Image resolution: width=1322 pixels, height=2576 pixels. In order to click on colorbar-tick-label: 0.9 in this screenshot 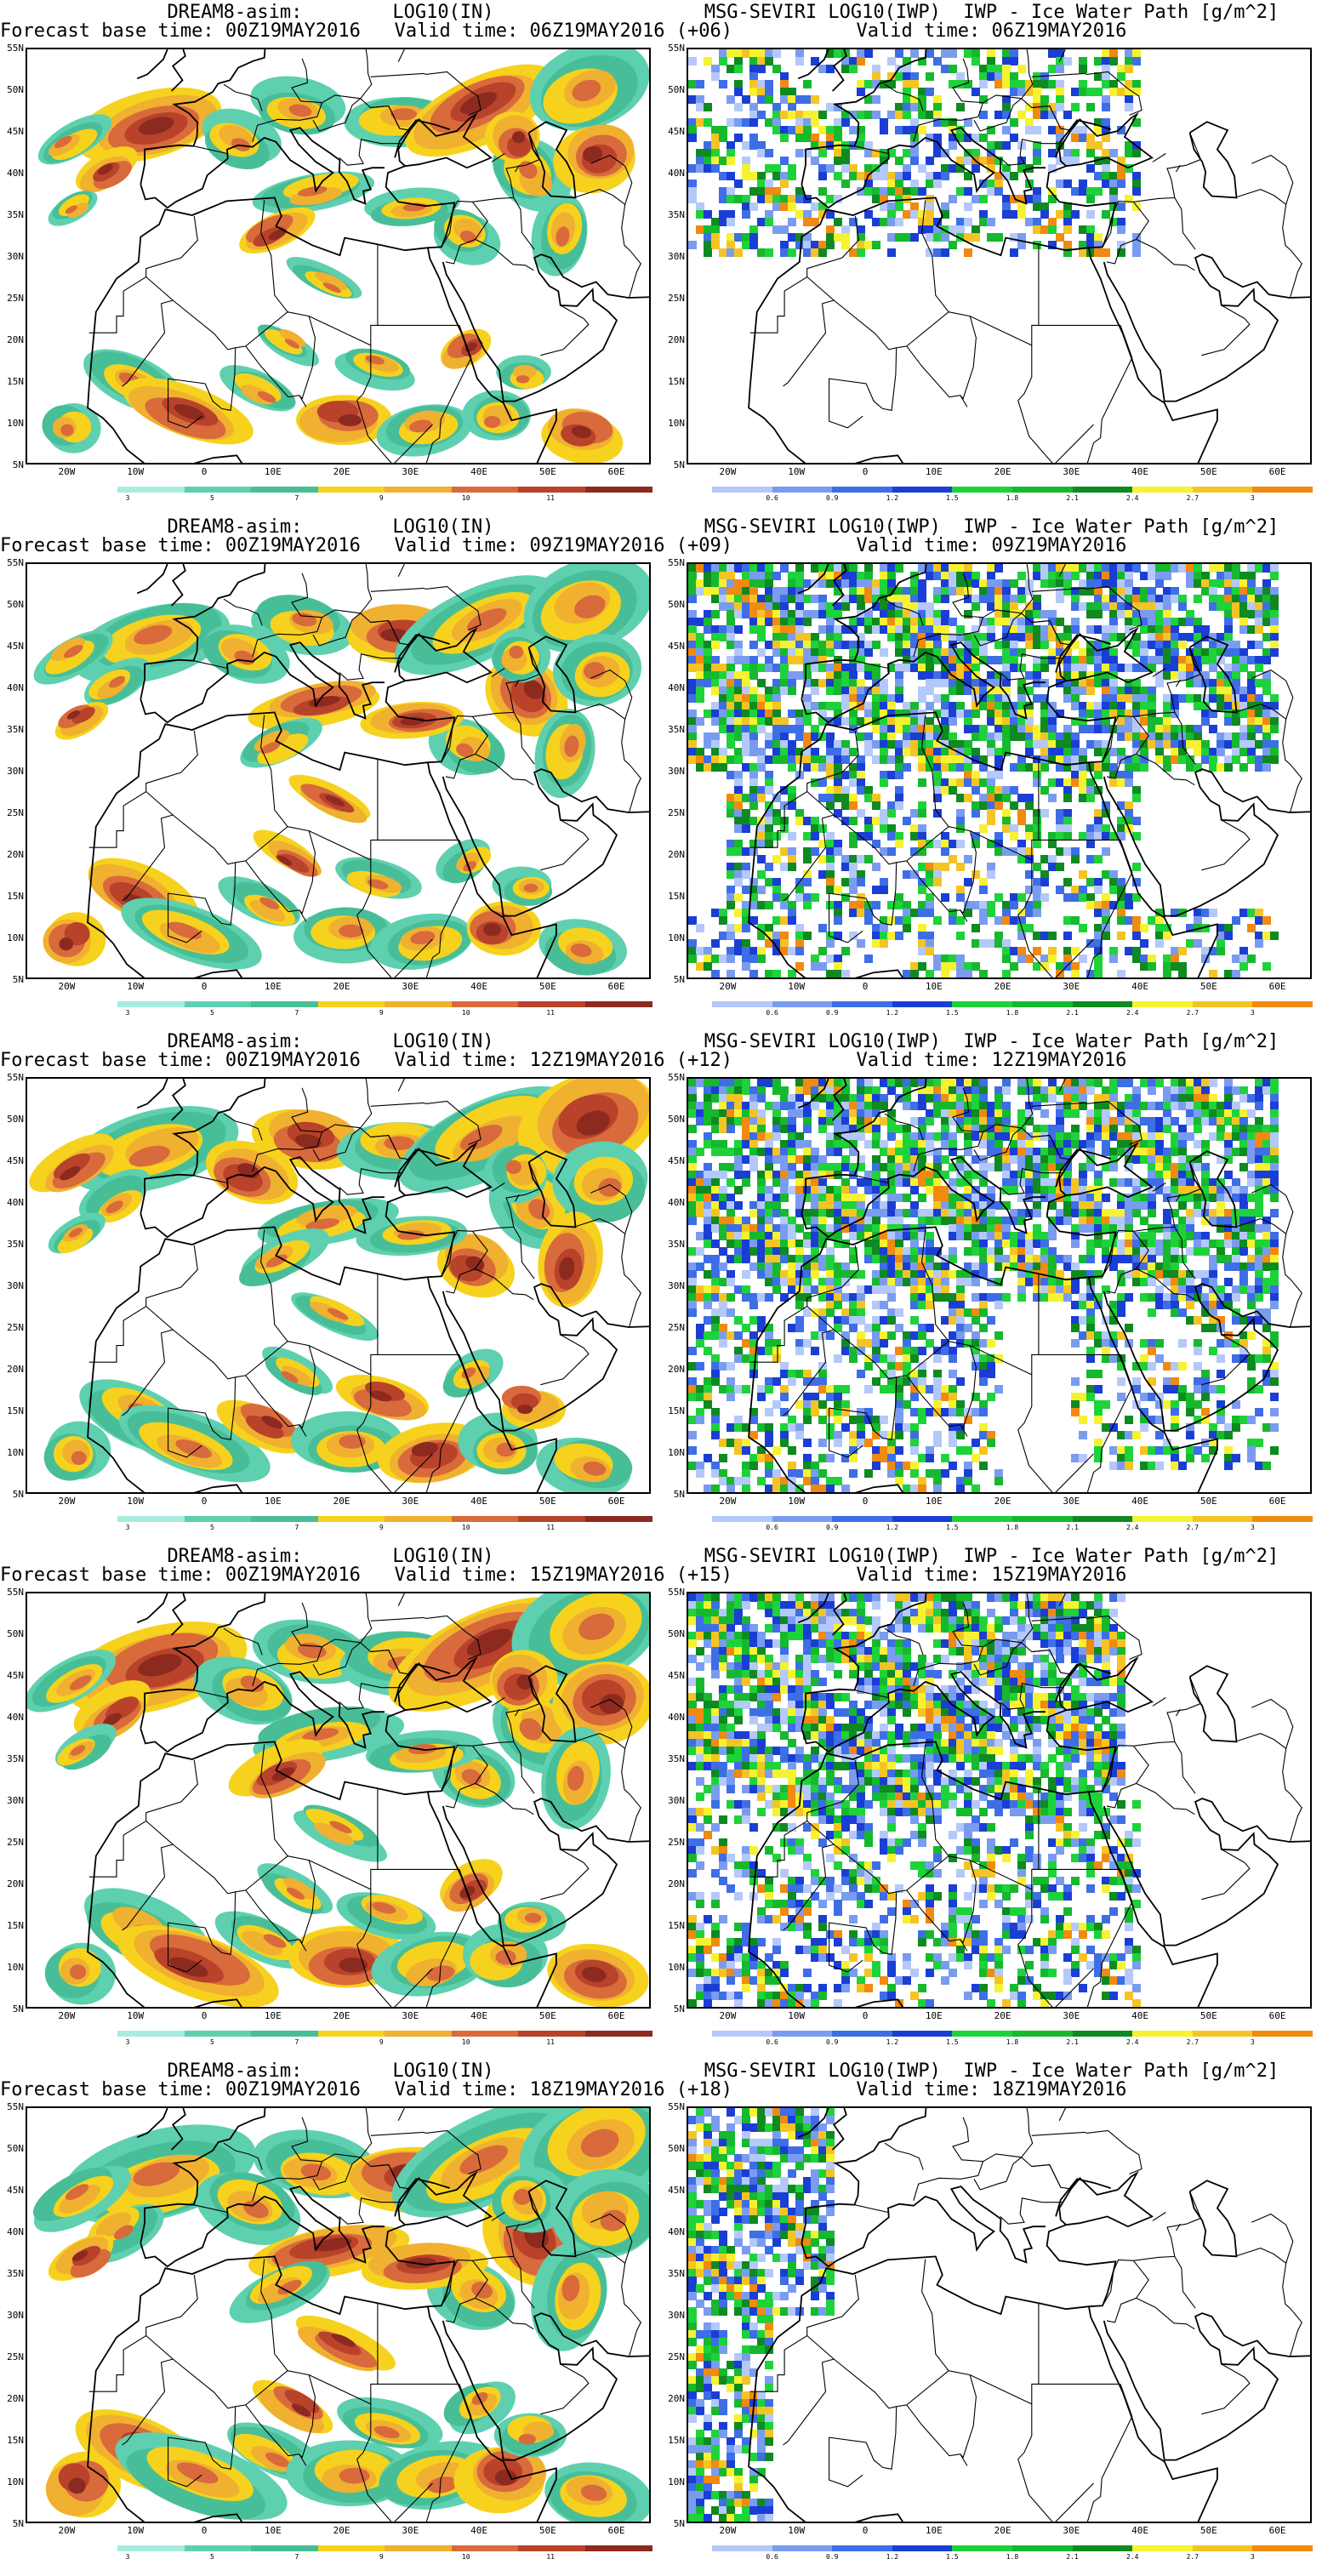, I will do `click(832, 1013)`.